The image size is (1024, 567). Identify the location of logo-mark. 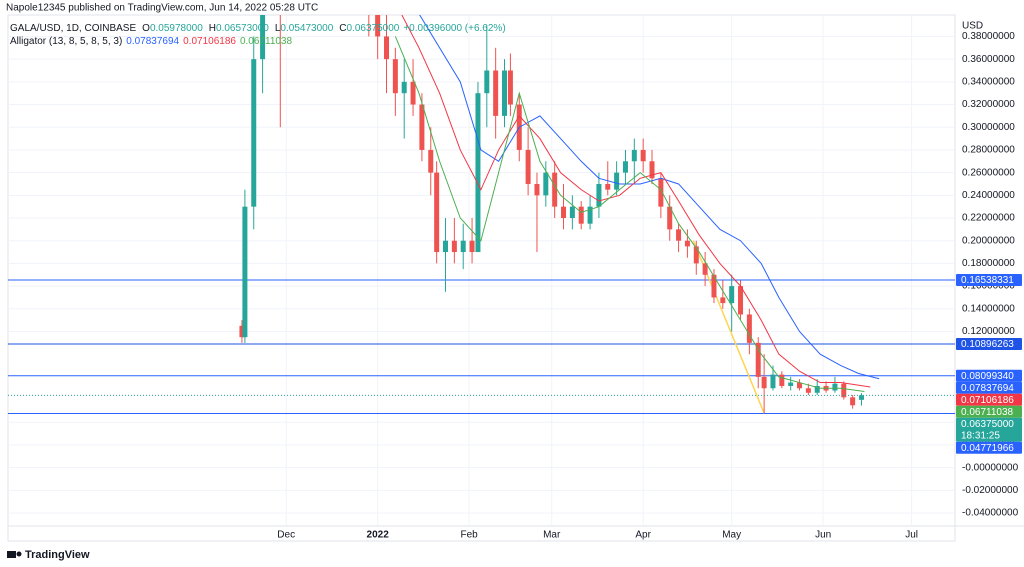
(11, 554).